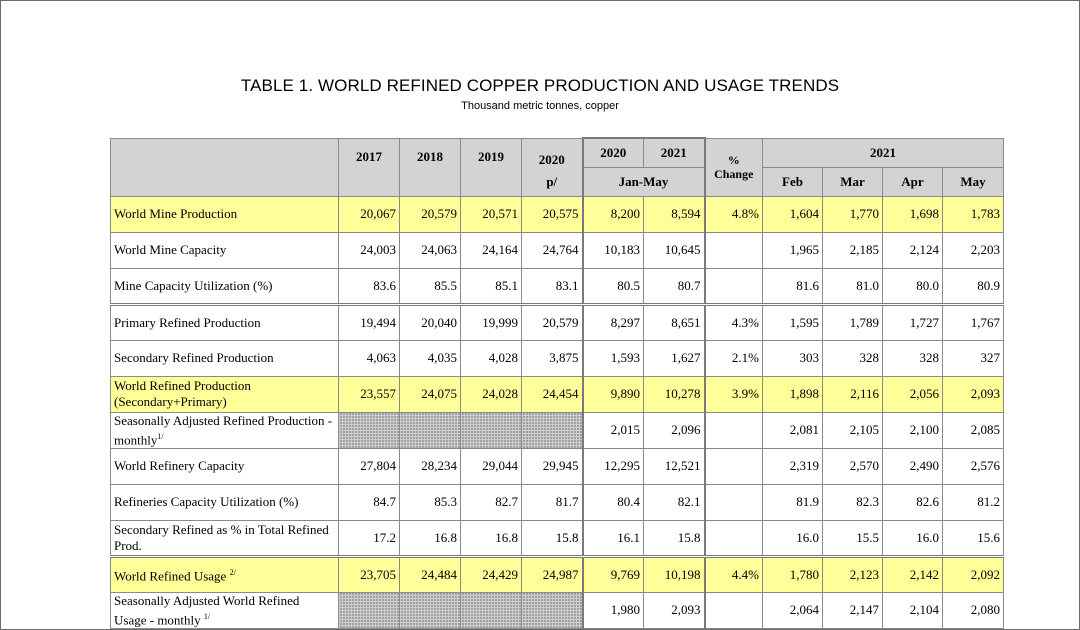  I want to click on header-pct-symbol: %, so click(733, 160).